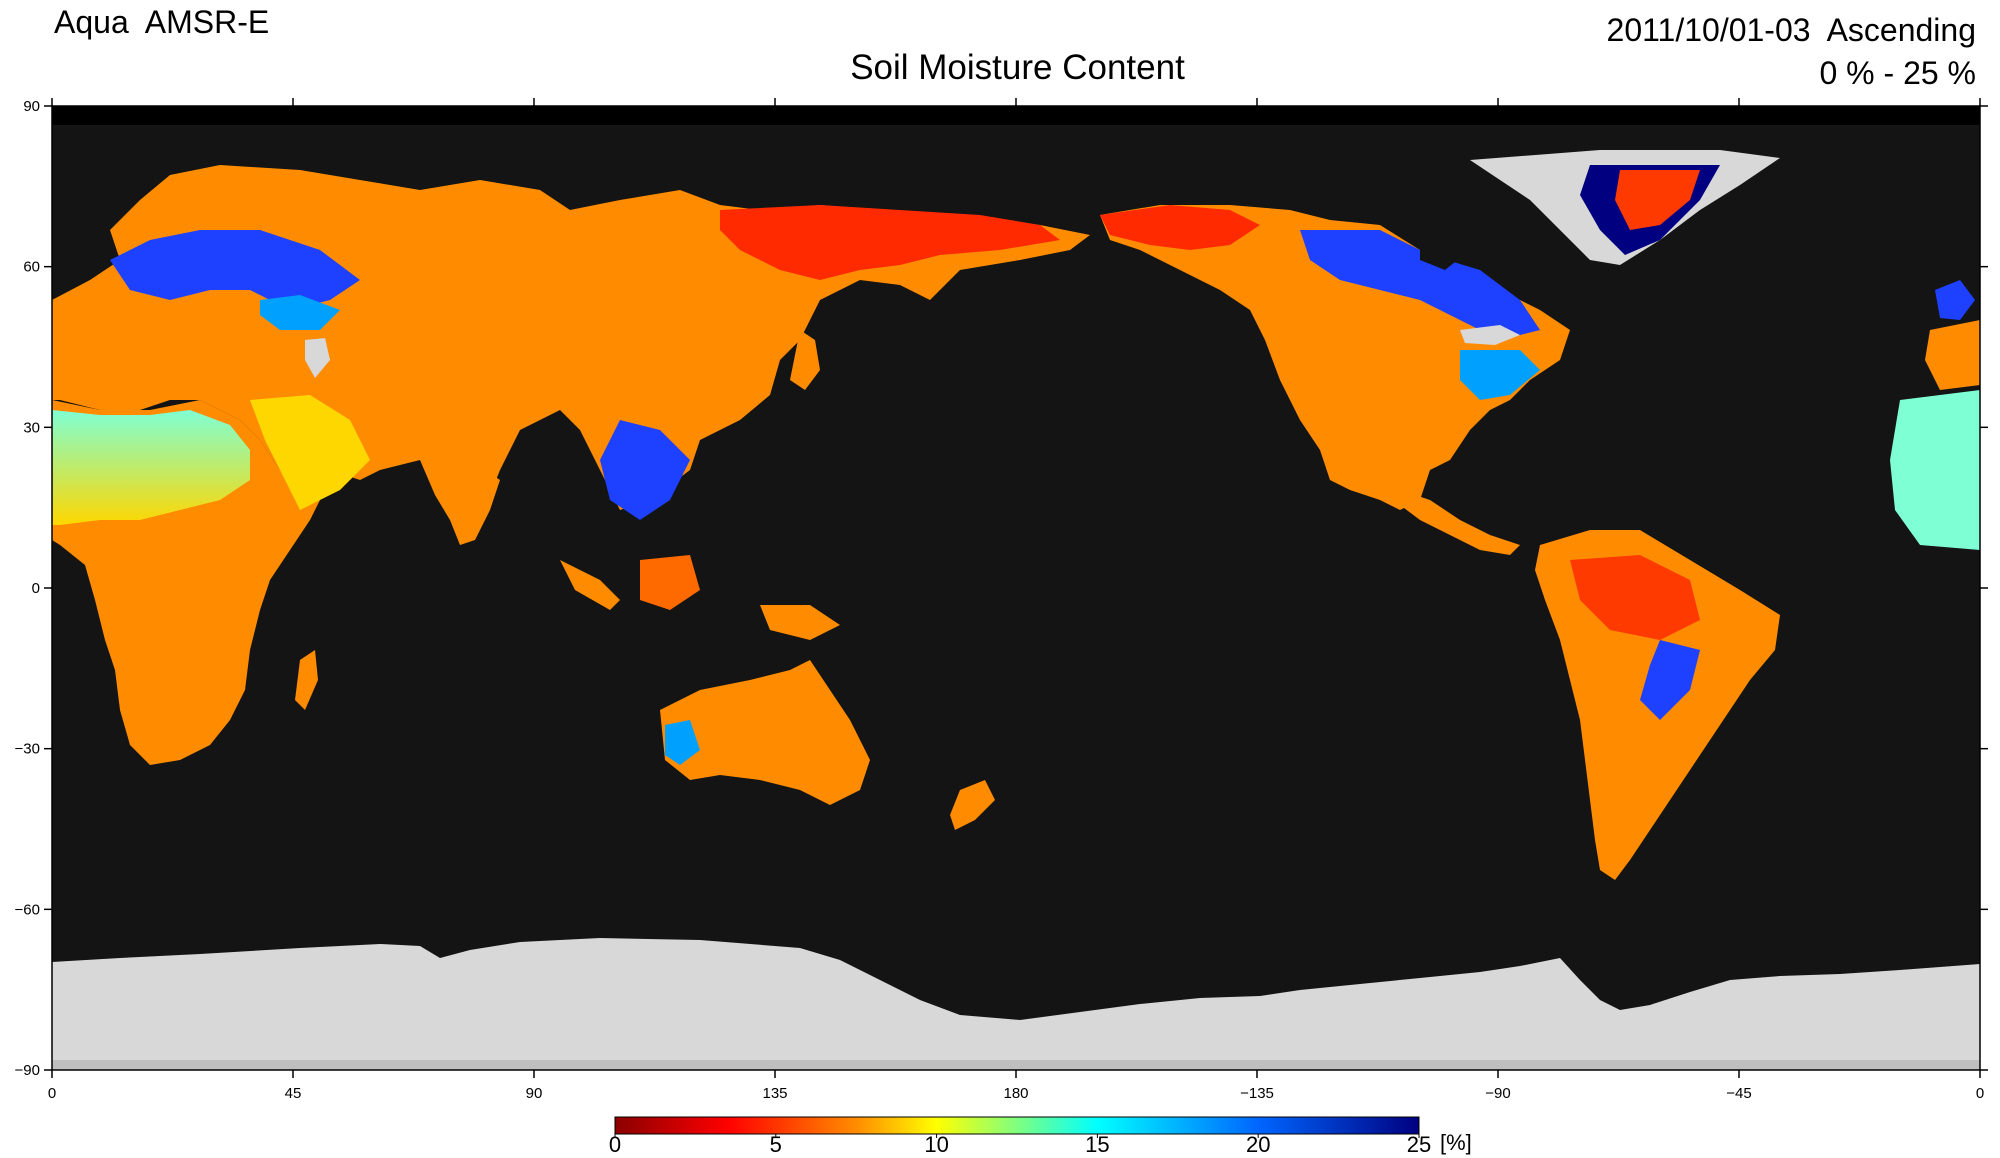  I want to click on lat-tick-label: 90, so click(31, 106).